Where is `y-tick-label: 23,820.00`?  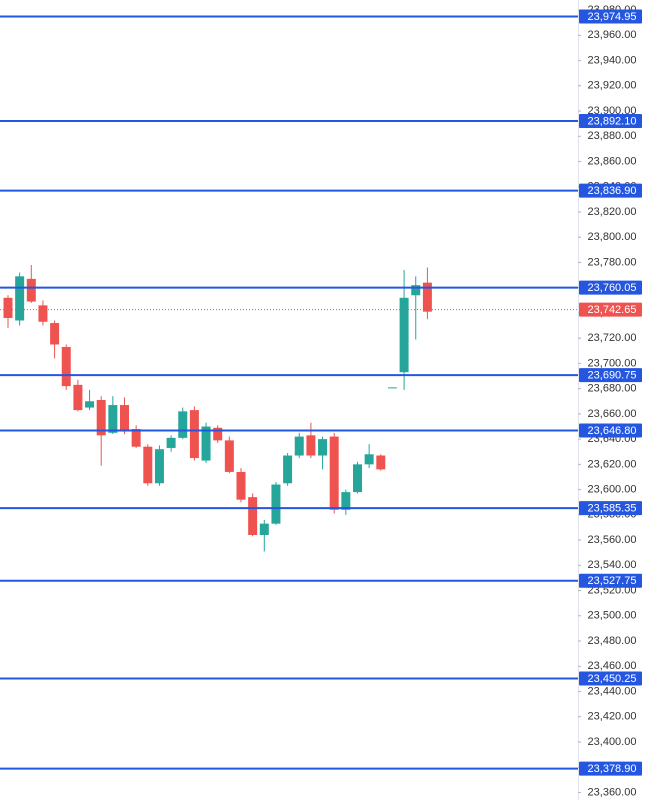 y-tick-label: 23,820.00 is located at coordinates (612, 212).